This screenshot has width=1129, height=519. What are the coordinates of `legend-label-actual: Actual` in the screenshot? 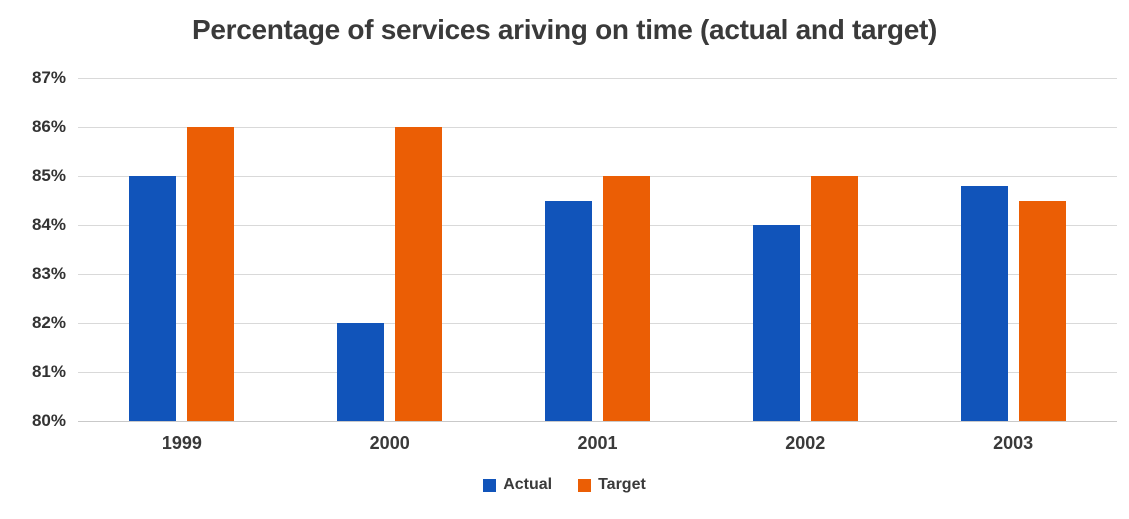 It's located at (528, 484).